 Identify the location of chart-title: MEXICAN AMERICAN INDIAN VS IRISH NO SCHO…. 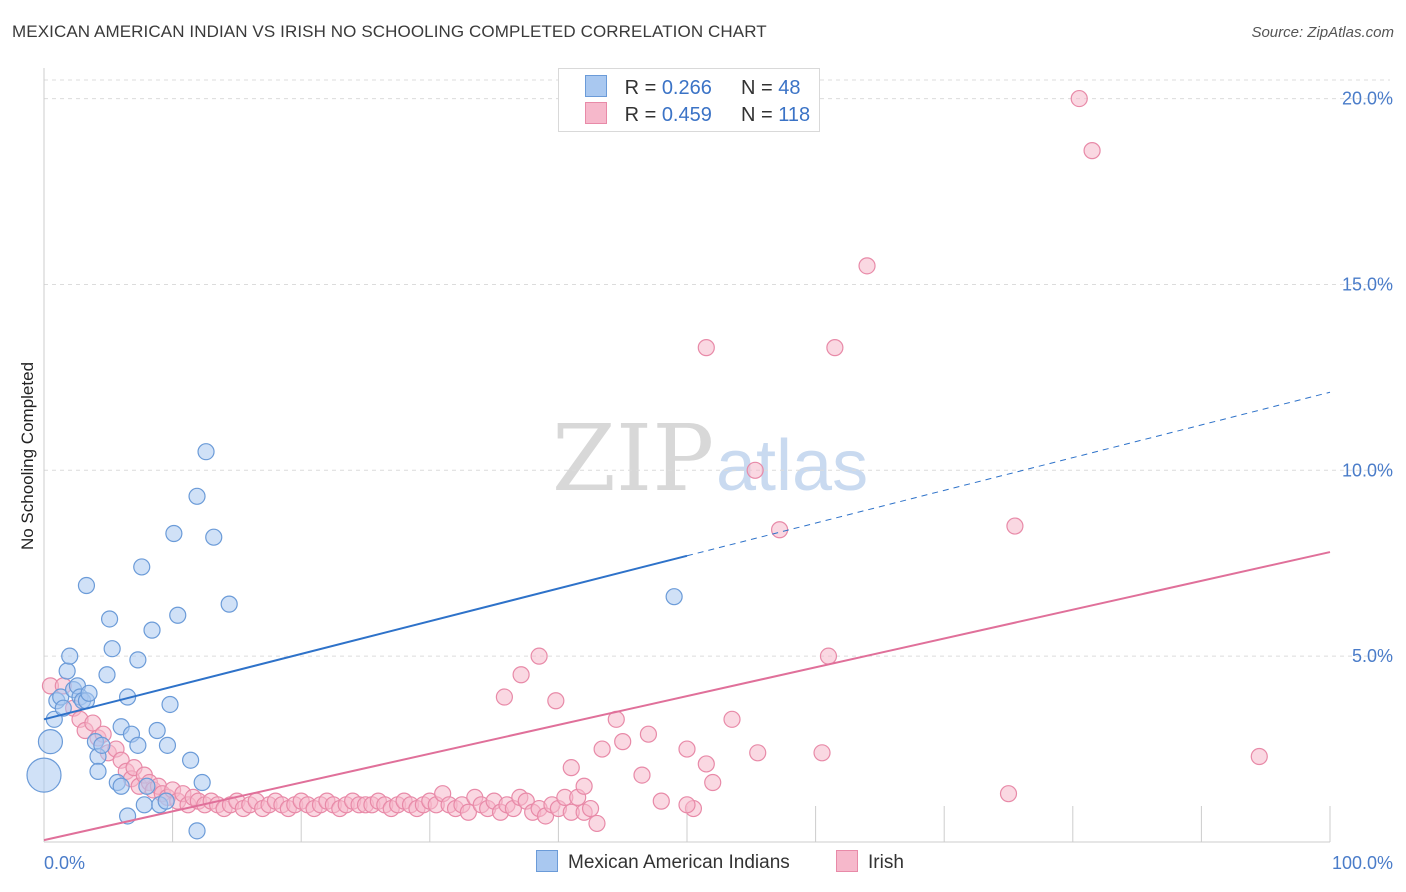
(389, 31).